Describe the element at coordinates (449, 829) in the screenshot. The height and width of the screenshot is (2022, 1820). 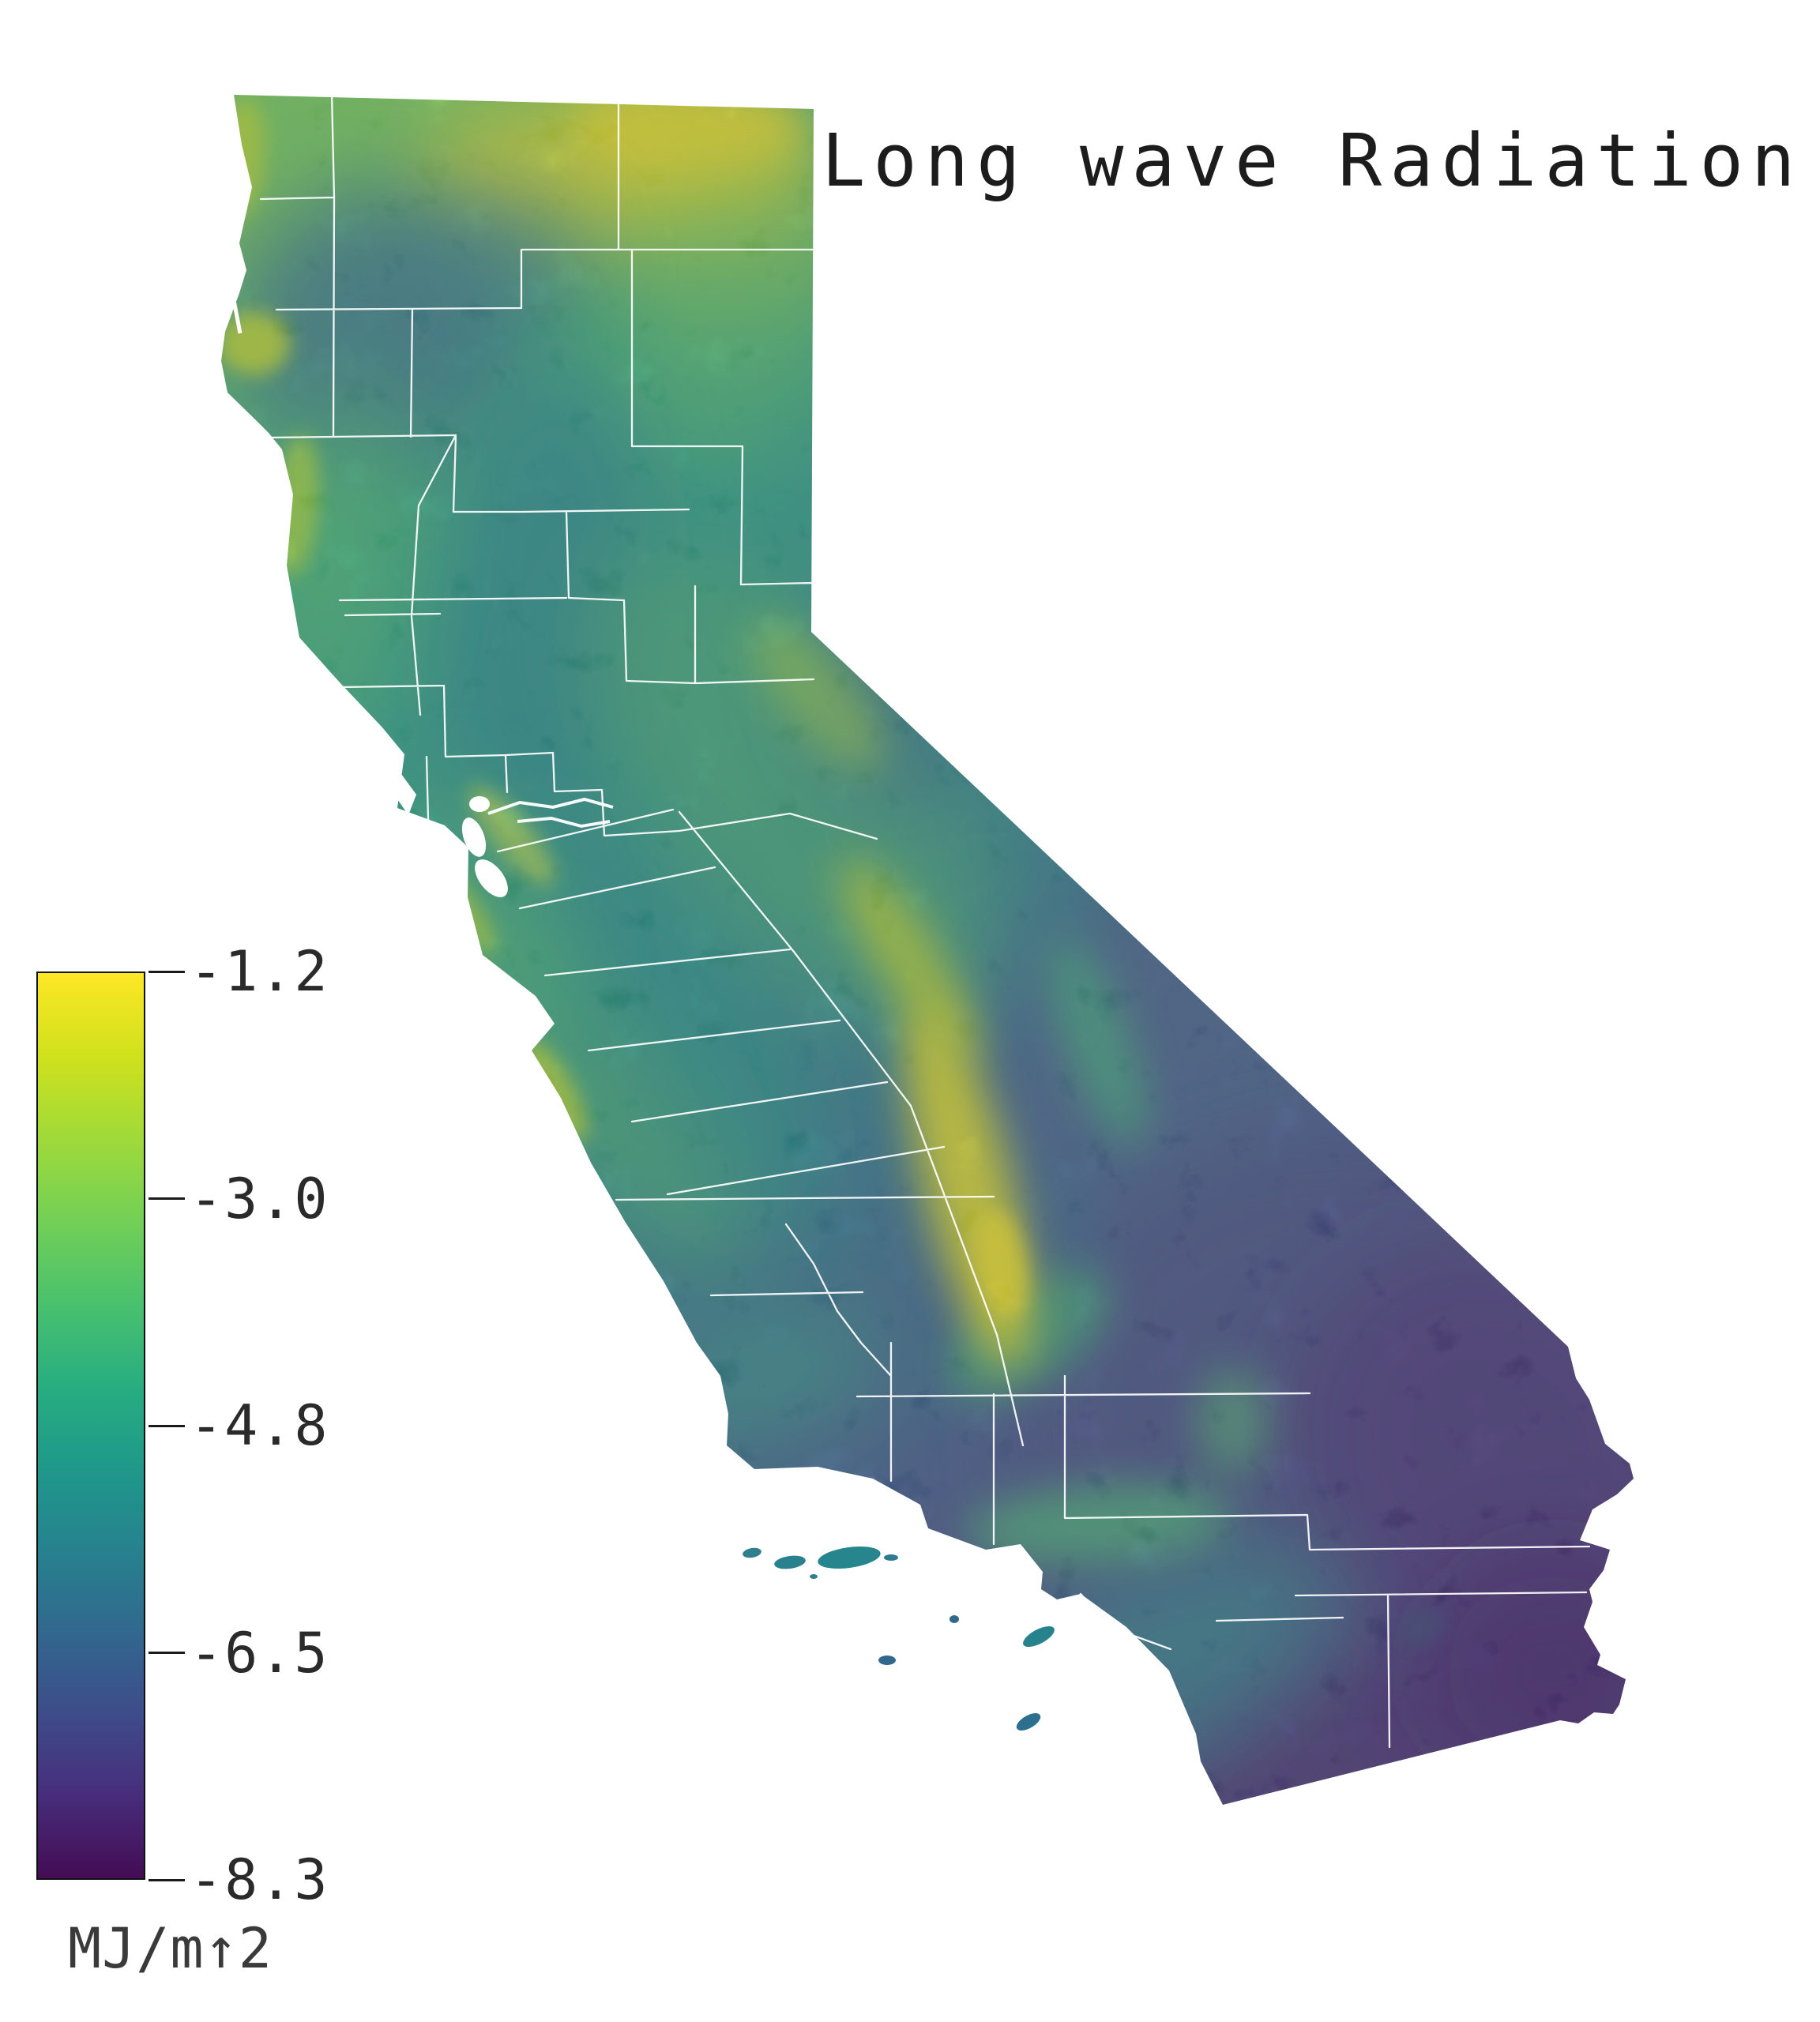
I see `sf-bay-water` at that location.